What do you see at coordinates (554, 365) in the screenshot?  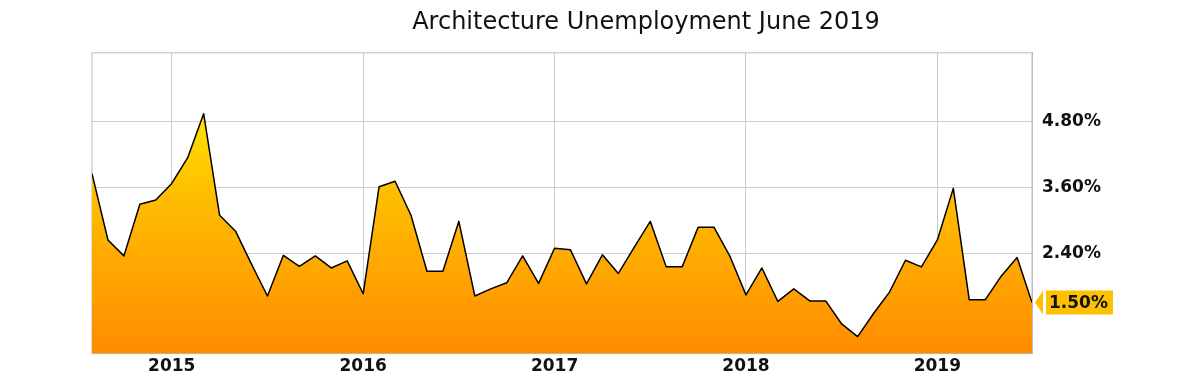 I see `x-tick-label: 2017` at bounding box center [554, 365].